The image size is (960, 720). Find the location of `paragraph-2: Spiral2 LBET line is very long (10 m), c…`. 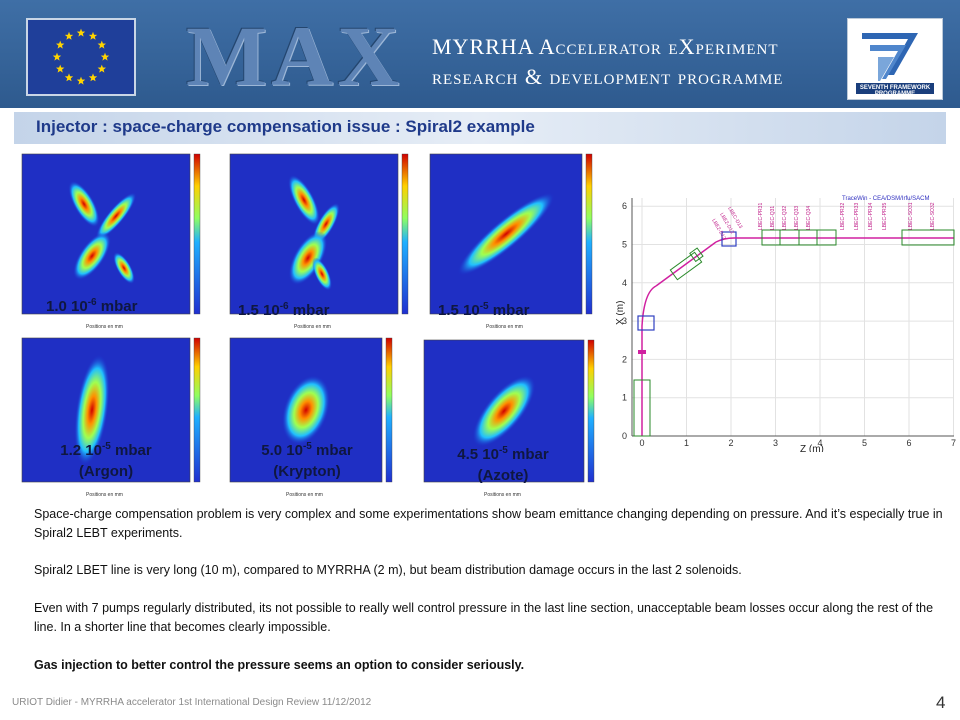

paragraph-2: Spiral2 LBET line is very long (10 m), c… is located at coordinates (388, 570).